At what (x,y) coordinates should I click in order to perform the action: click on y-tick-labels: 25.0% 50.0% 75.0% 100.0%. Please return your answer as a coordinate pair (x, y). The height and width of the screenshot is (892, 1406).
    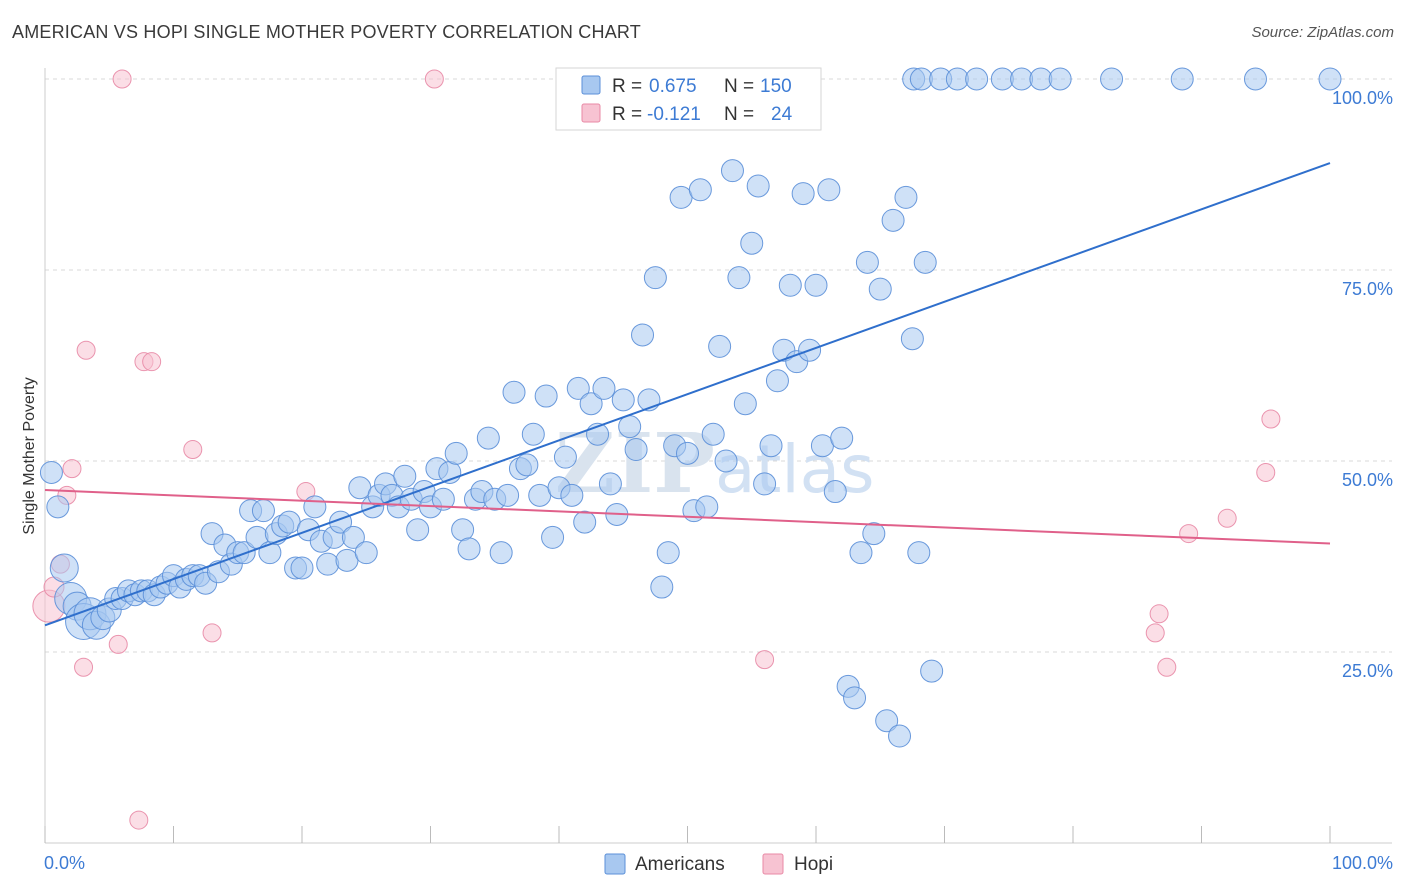
    Looking at the image, I should click on (1362, 384).